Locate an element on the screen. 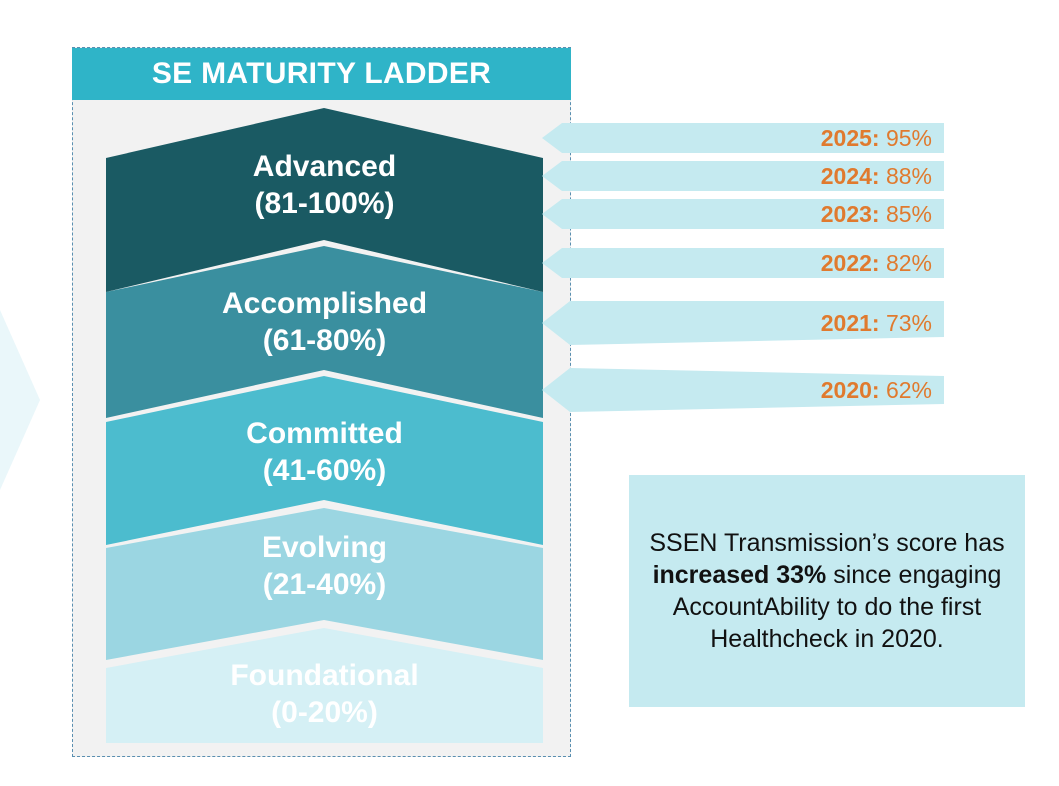  score-2024: 2024: 88% is located at coordinates (876, 176).